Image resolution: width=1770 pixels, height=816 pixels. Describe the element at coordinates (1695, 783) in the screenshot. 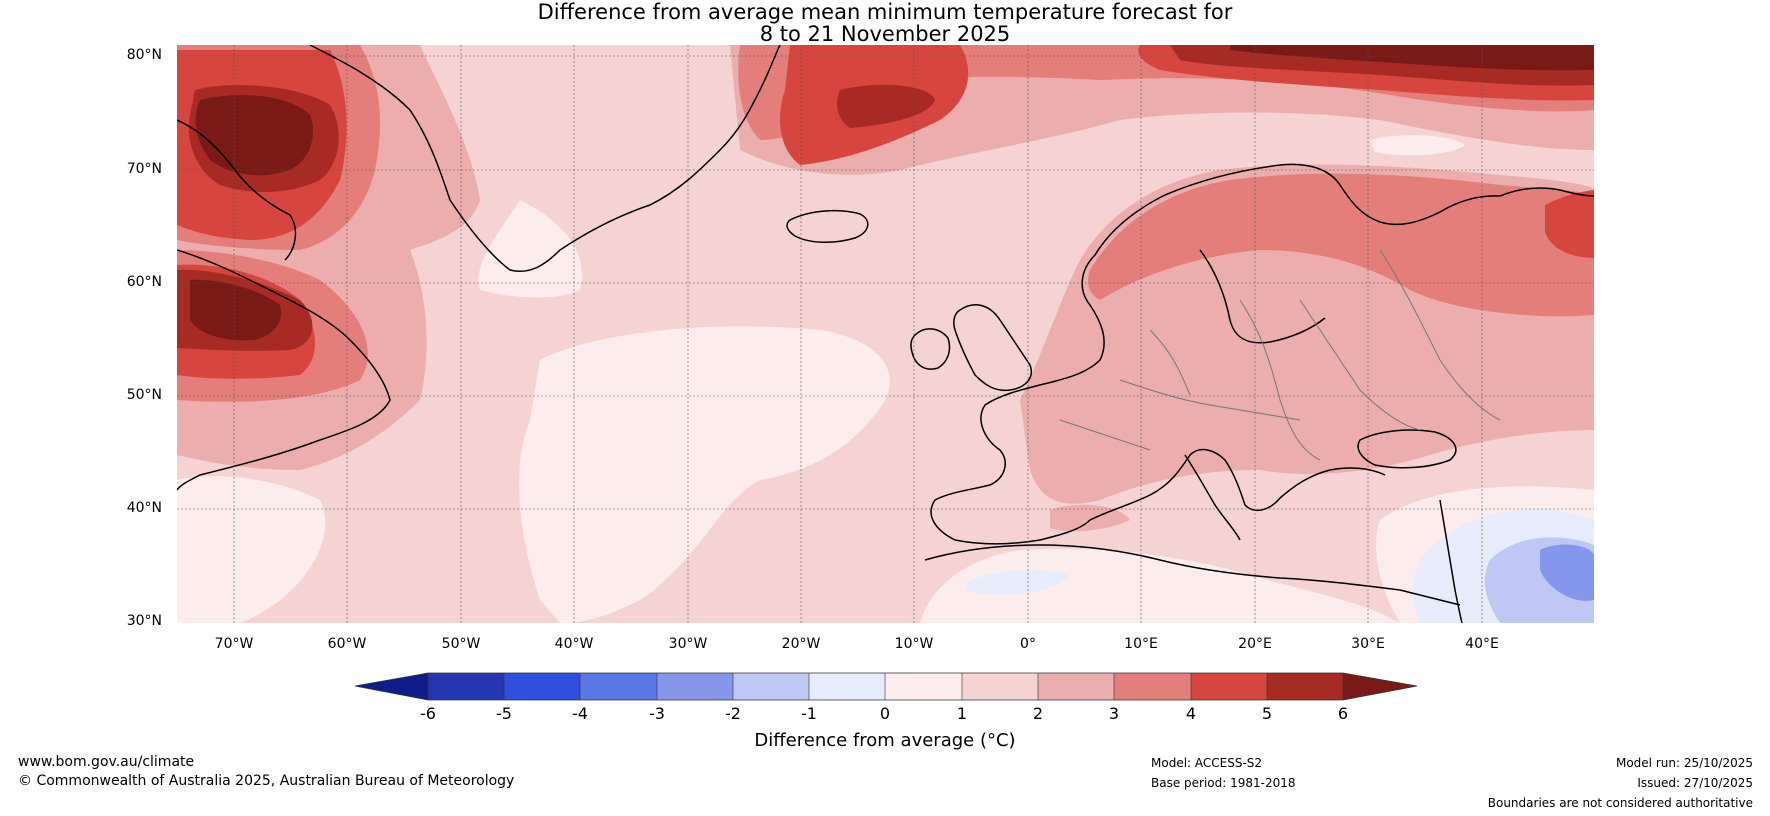

I see `issued-date: Issued: 27/10/2025` at that location.